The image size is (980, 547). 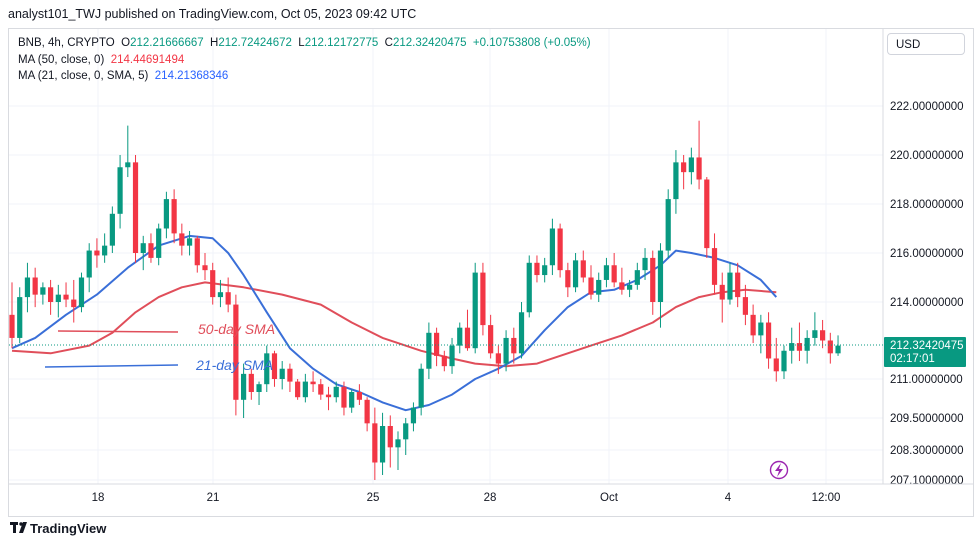 What do you see at coordinates (66, 43) in the screenshot?
I see `symbol-label: BNB, 4h, CRYPTO` at bounding box center [66, 43].